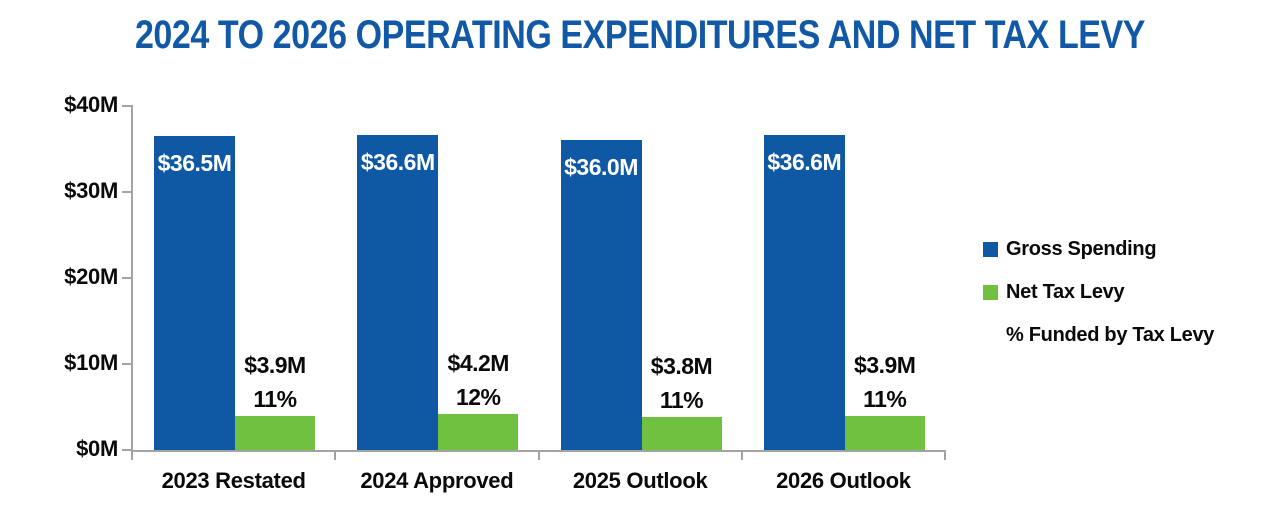 The height and width of the screenshot is (517, 1280). What do you see at coordinates (1110, 335) in the screenshot?
I see `legend-label: % Funded by Tax Levy` at bounding box center [1110, 335].